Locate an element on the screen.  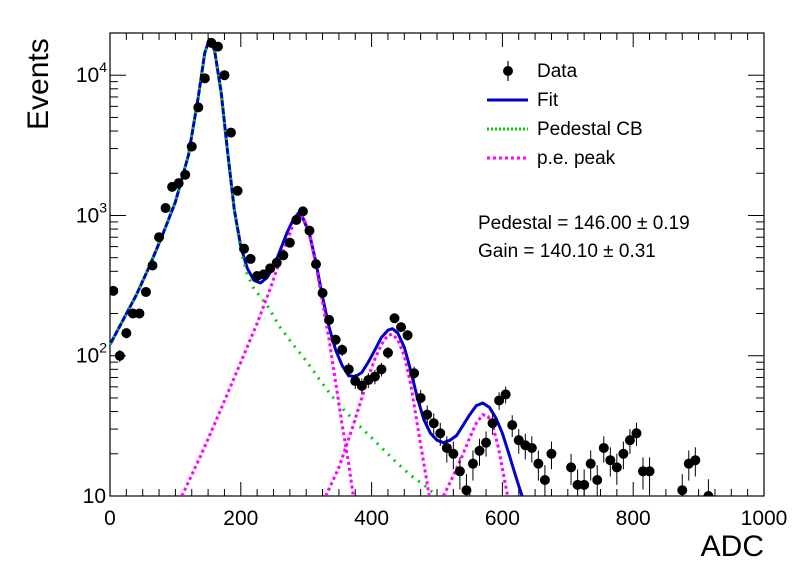
legend-label-data: Data is located at coordinates (557, 71).